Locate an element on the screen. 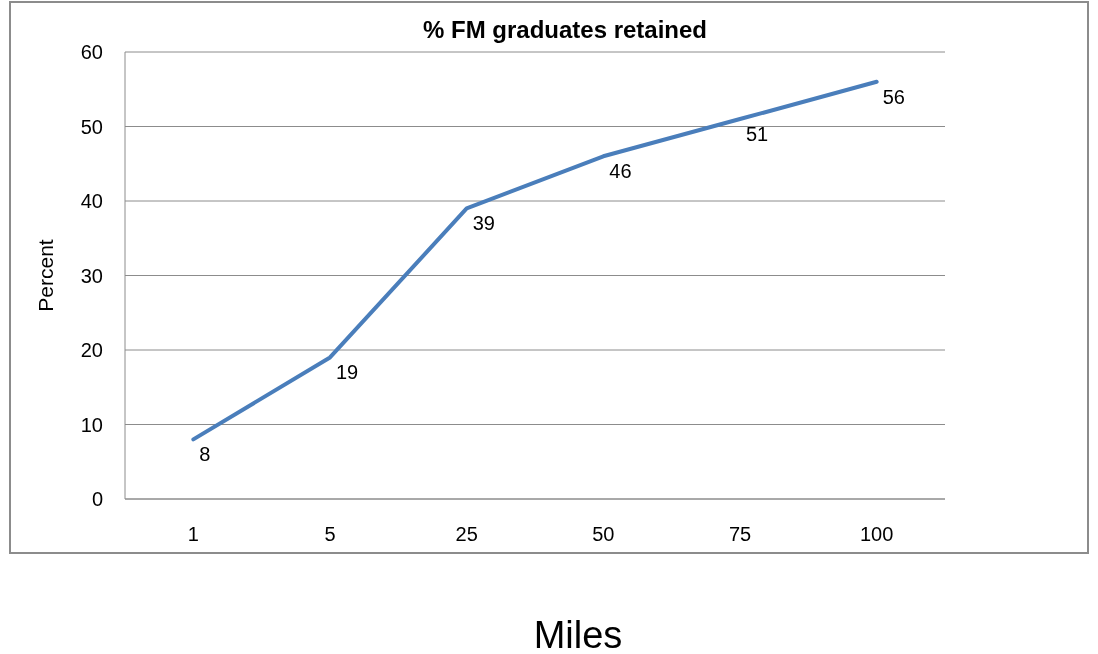  x-tick-label: 75 is located at coordinates (740, 534).